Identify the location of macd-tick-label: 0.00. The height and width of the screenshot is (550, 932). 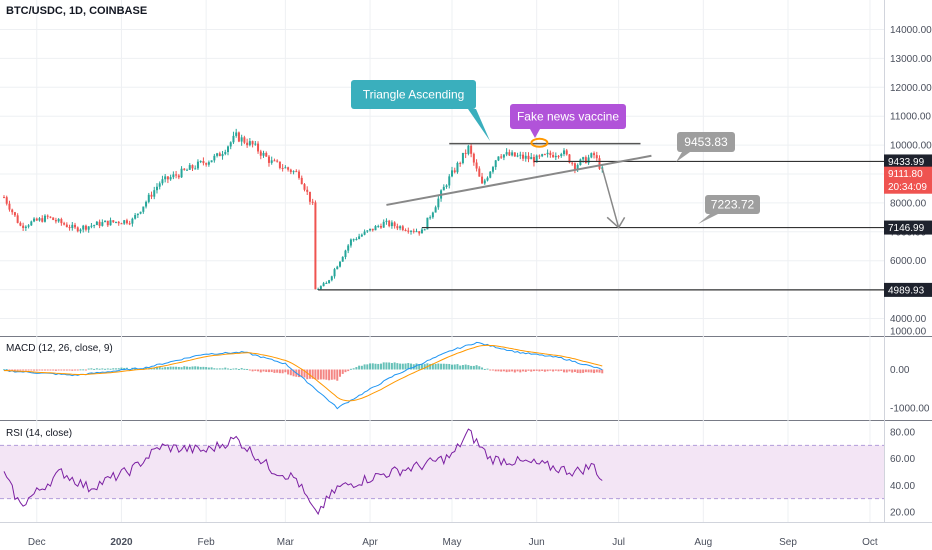
(900, 370).